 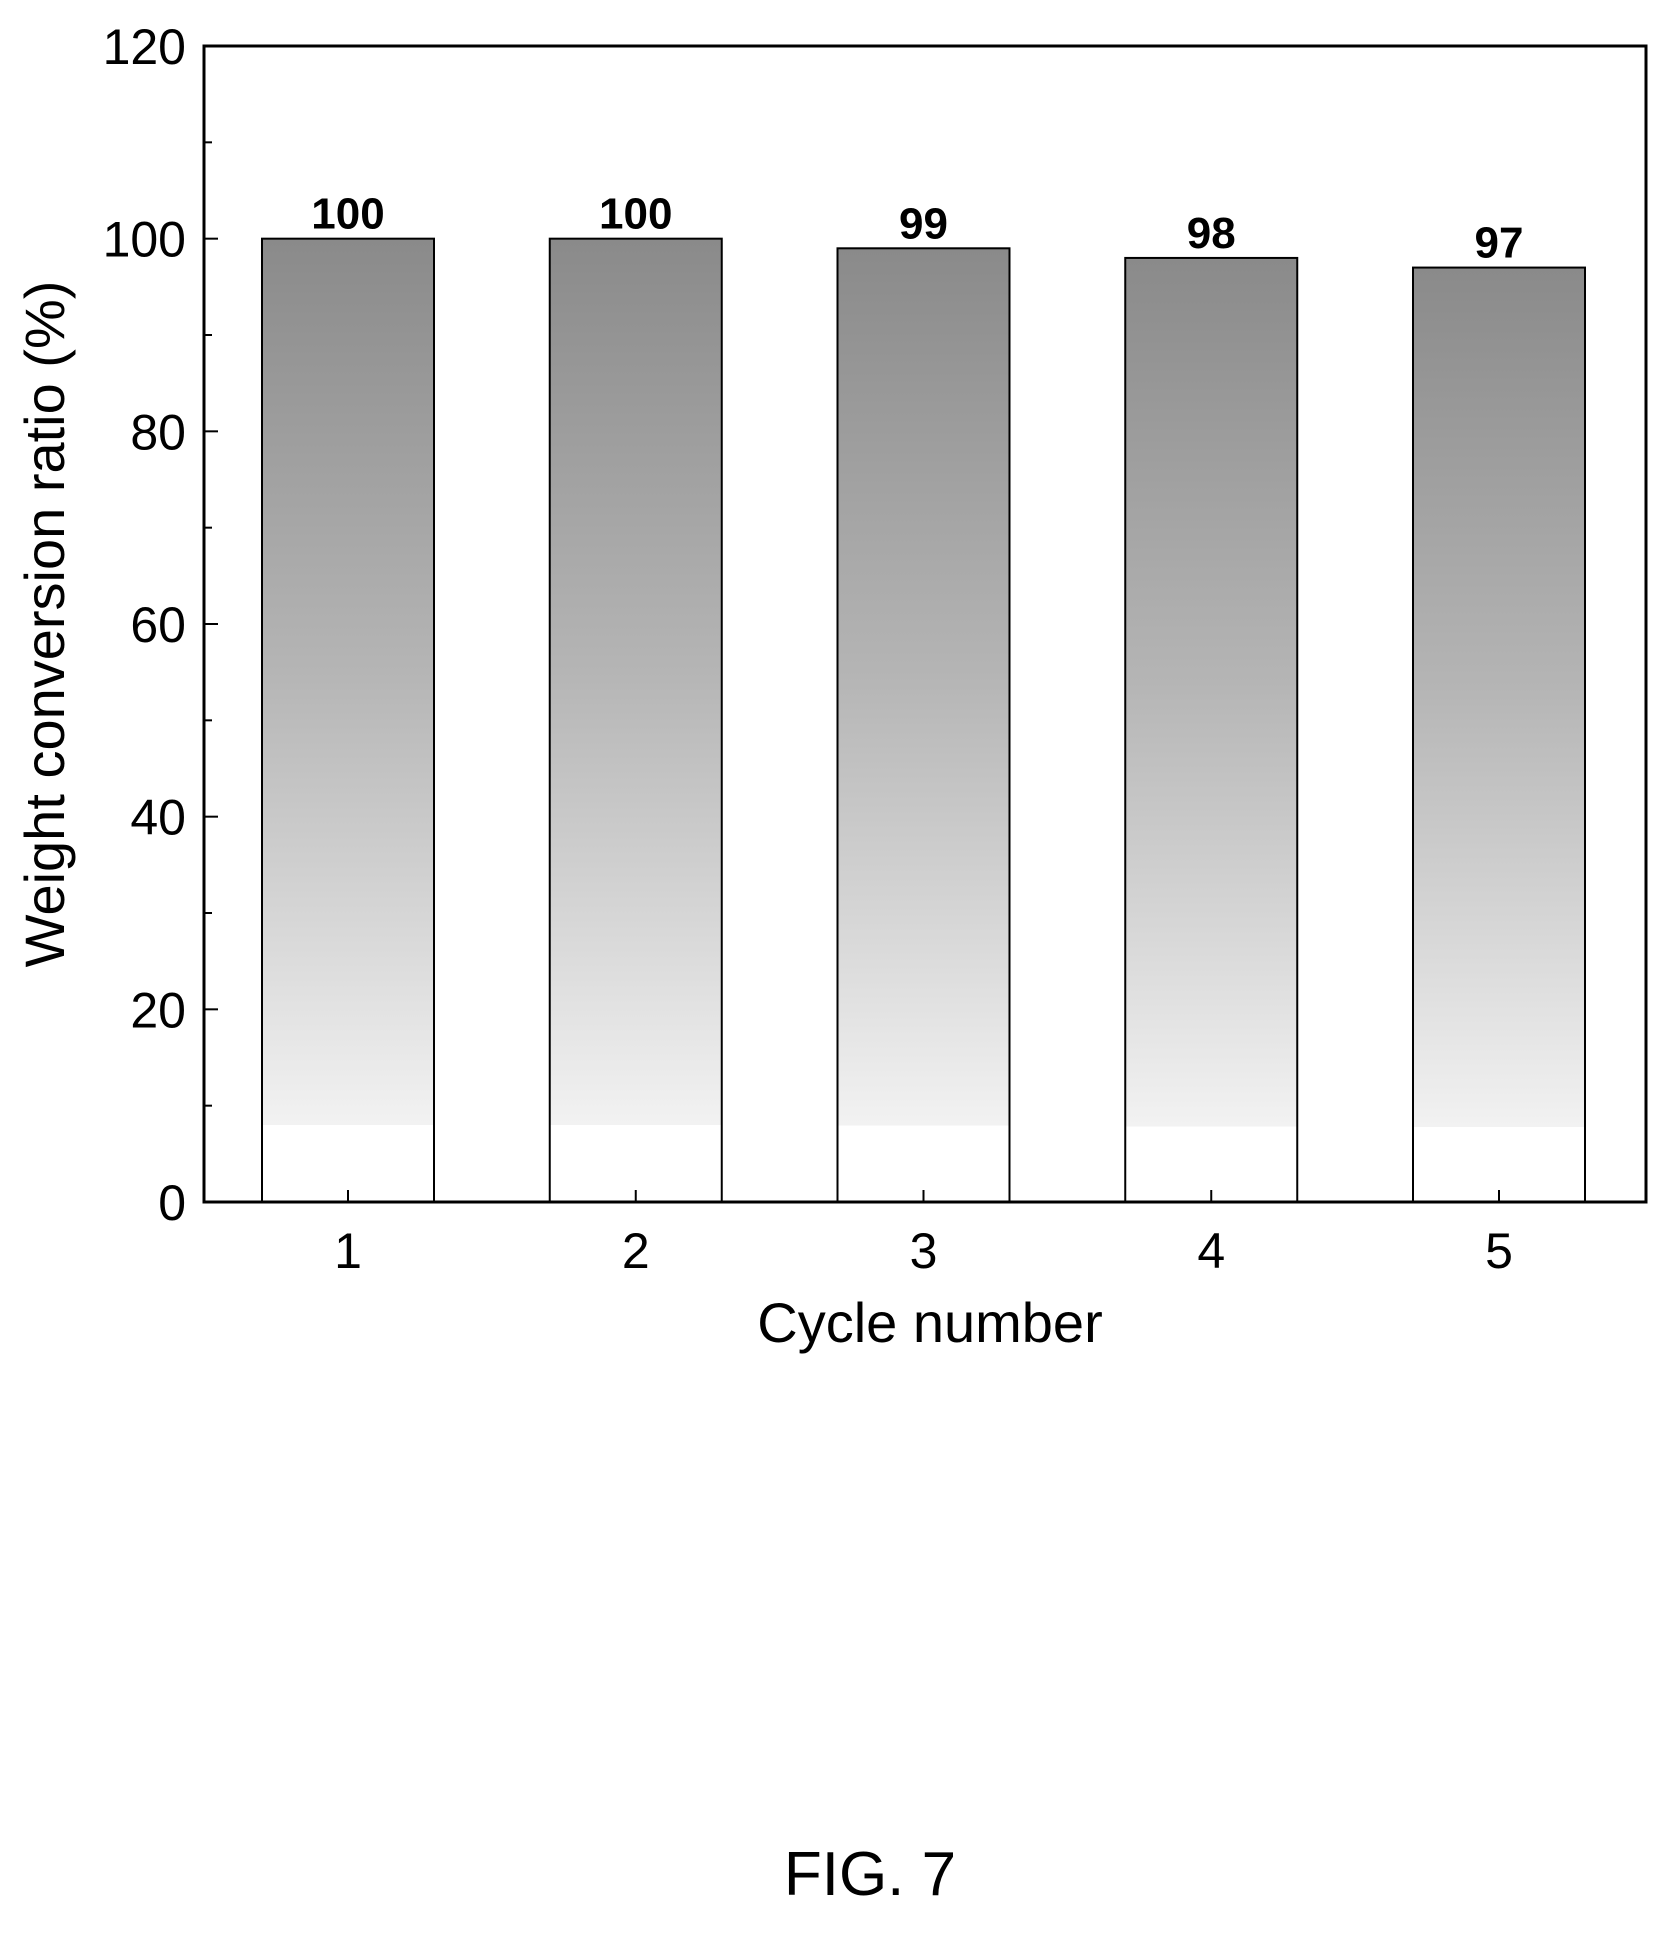 I want to click on data-label-5: 97, so click(x=1499, y=243).